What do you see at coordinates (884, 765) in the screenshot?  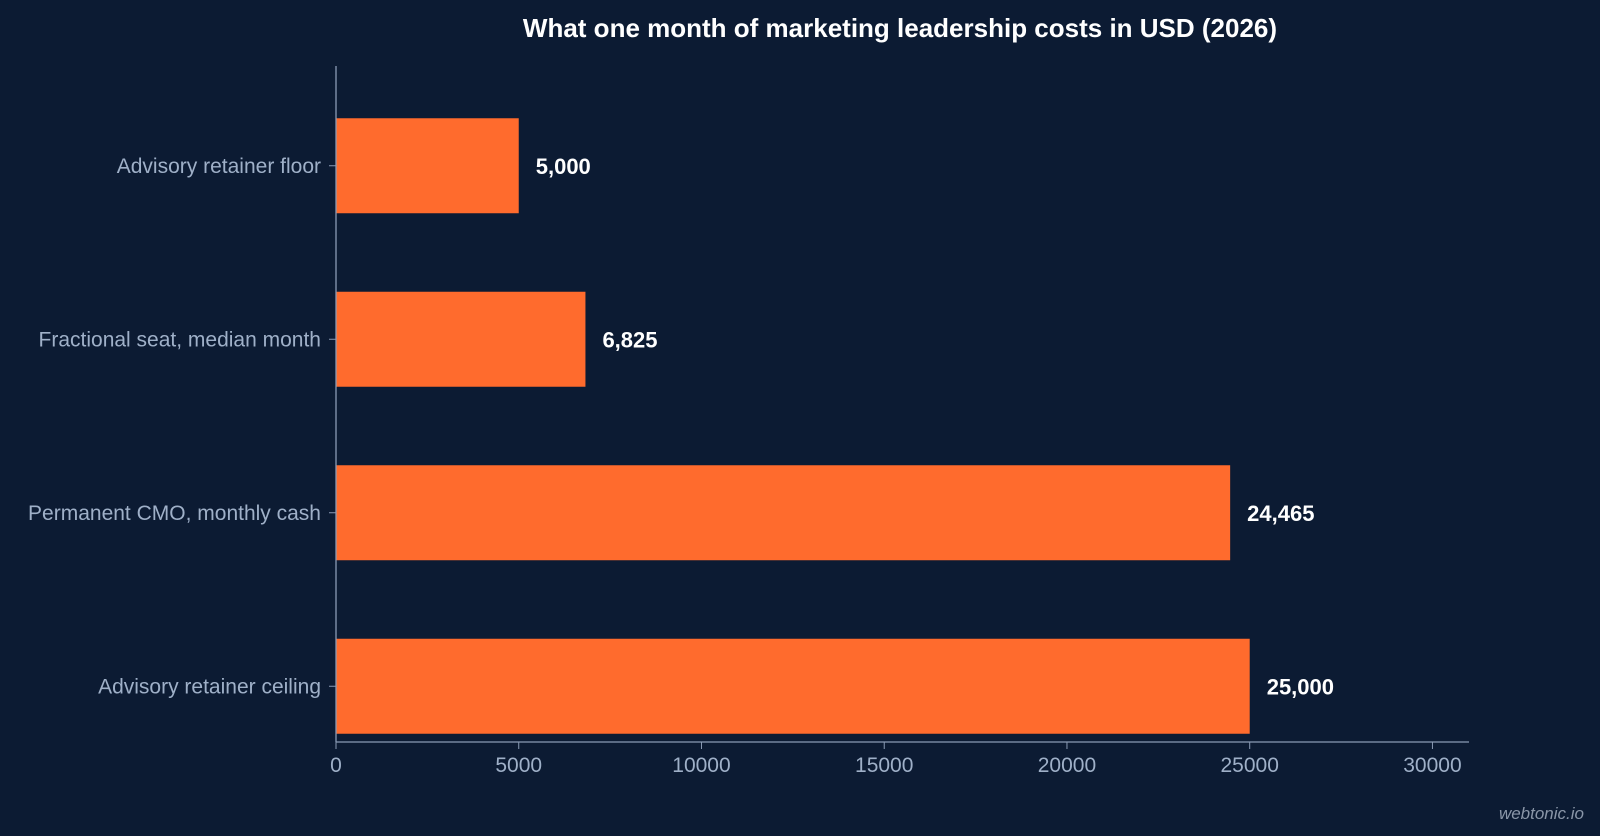 I see `x-tick-label-3: 15000` at bounding box center [884, 765].